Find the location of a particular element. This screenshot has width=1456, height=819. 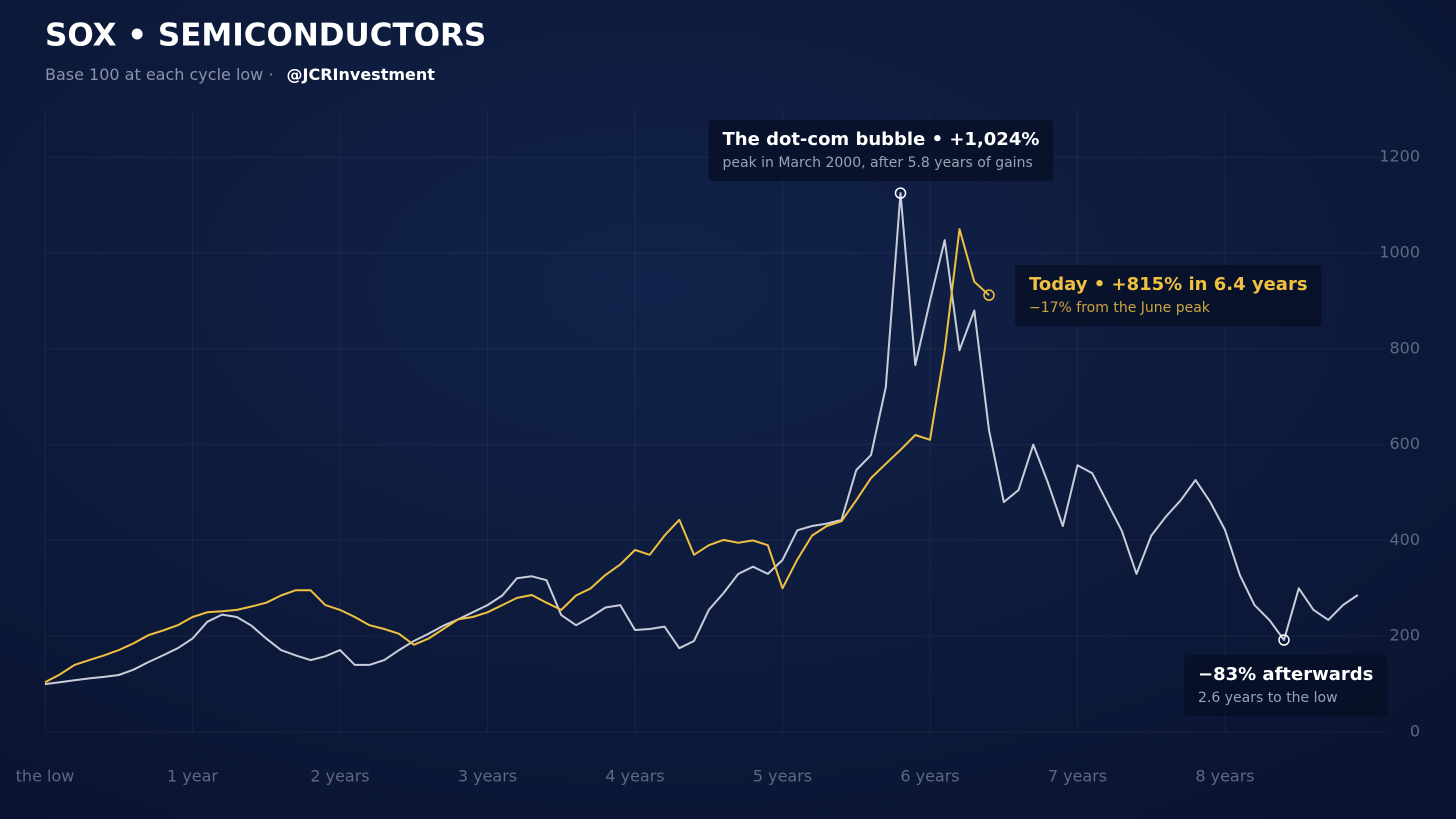

chart-title: SOX • SEMICONDUCTORS is located at coordinates (265, 36).